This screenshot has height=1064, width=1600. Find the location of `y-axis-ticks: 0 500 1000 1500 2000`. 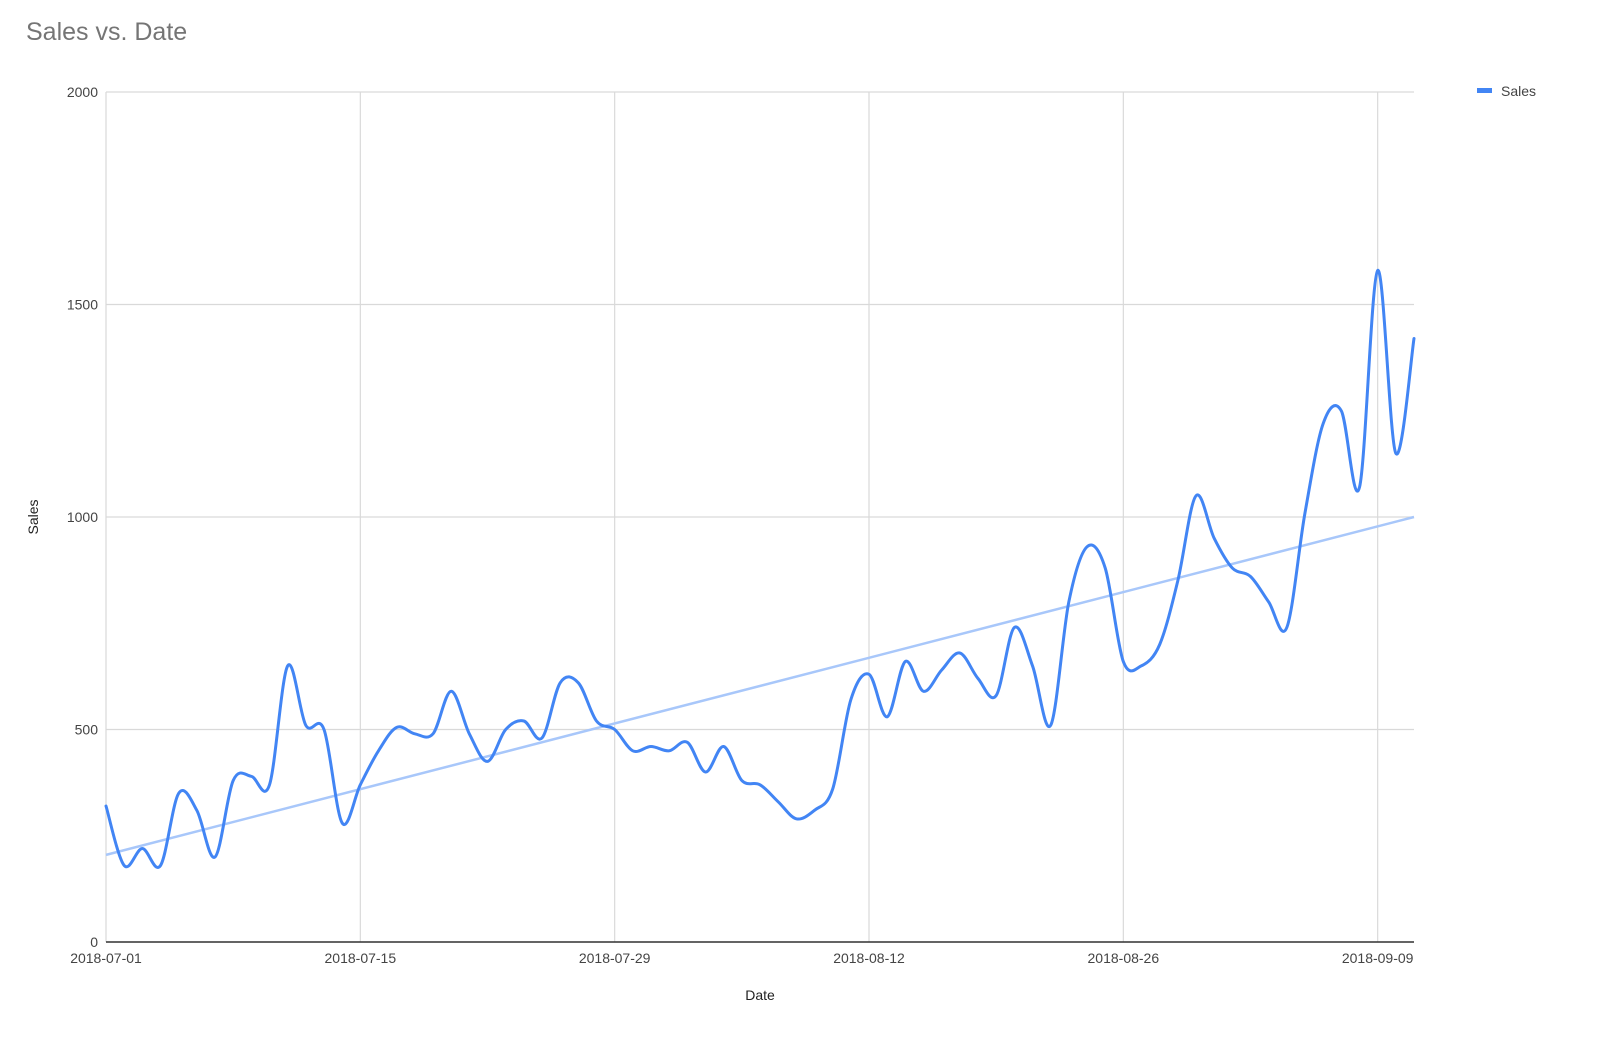

y-axis-ticks: 0 500 1000 1500 2000 is located at coordinates (82, 517).